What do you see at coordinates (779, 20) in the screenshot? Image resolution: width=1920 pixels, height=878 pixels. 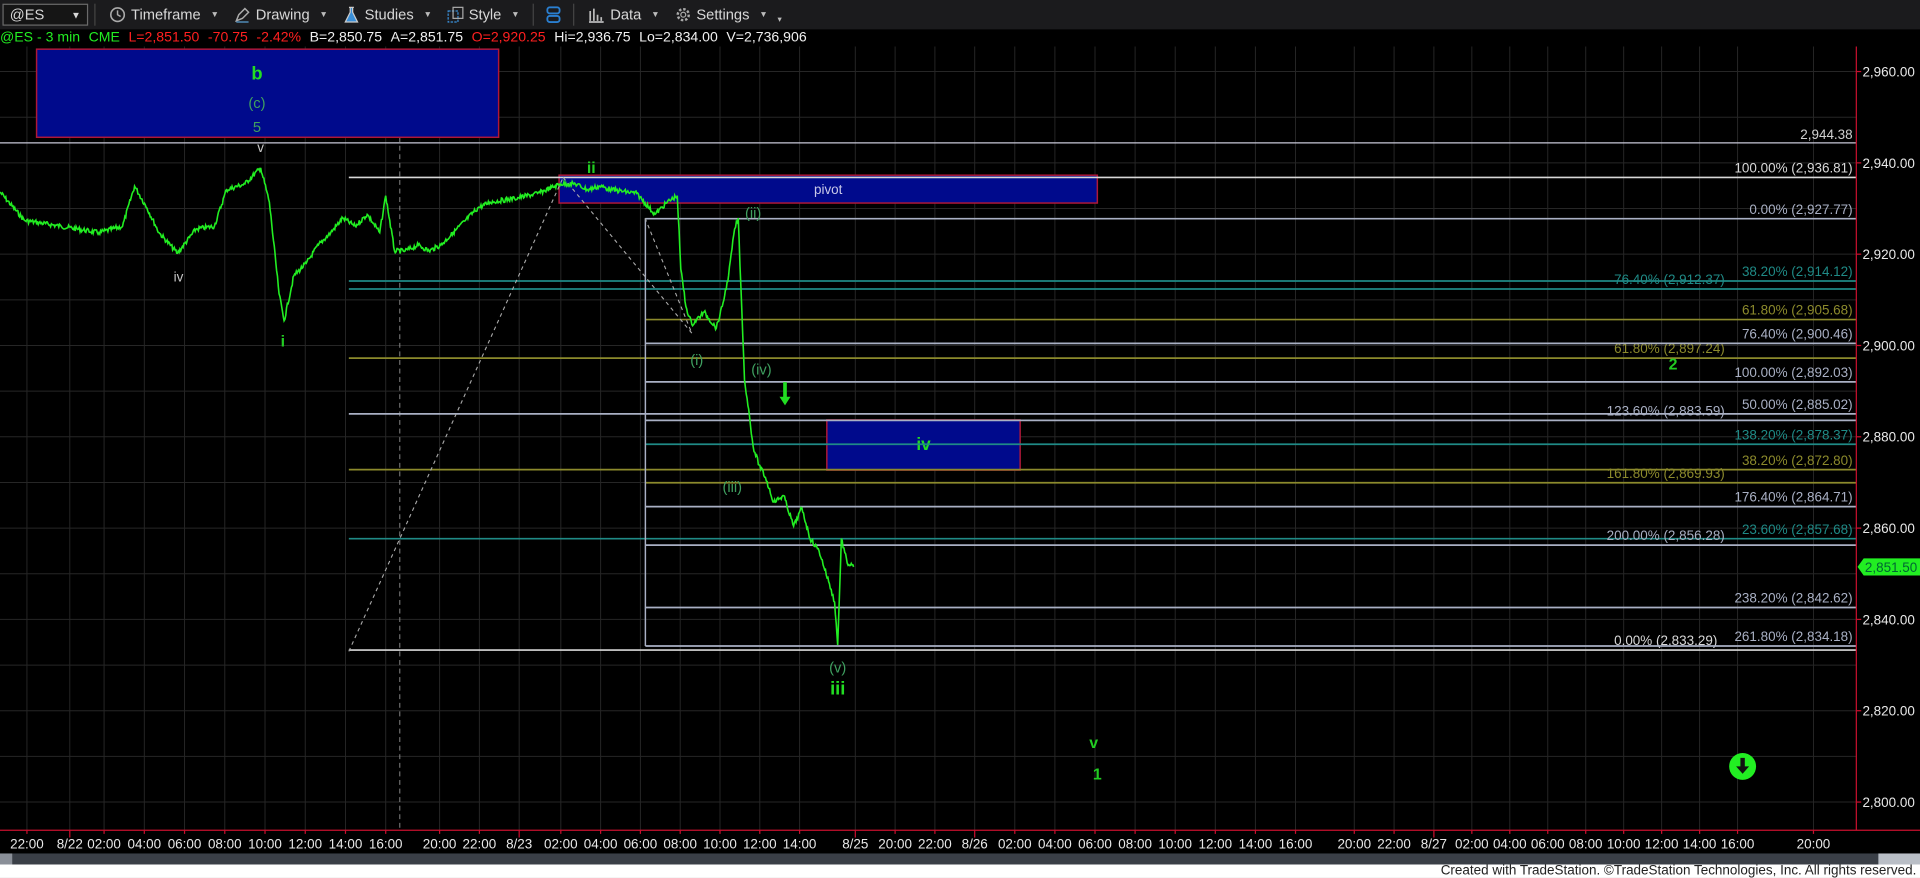 I see `overflow-caret-icon: ▾` at bounding box center [779, 20].